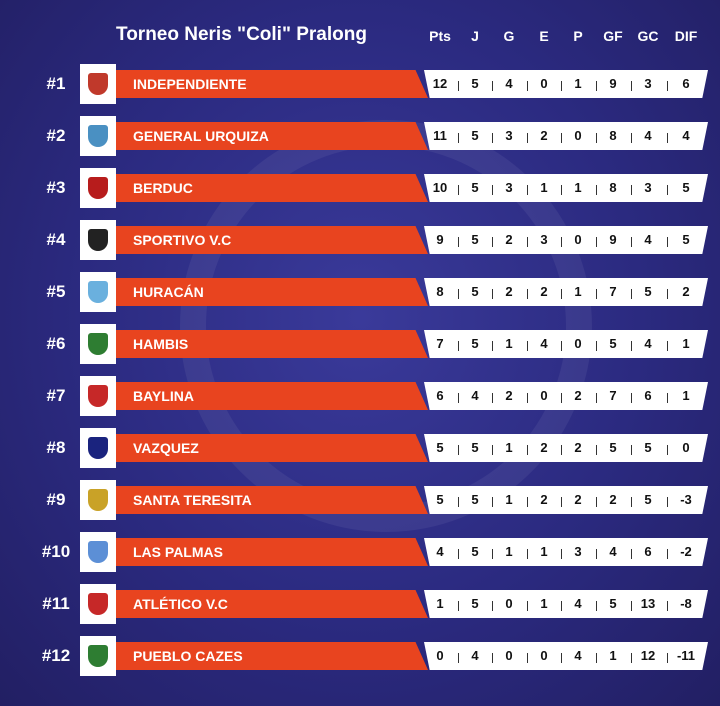 Image resolution: width=720 pixels, height=706 pixels. What do you see at coordinates (180, 604) in the screenshot?
I see `team-name: ATLÉTICO V.C` at bounding box center [180, 604].